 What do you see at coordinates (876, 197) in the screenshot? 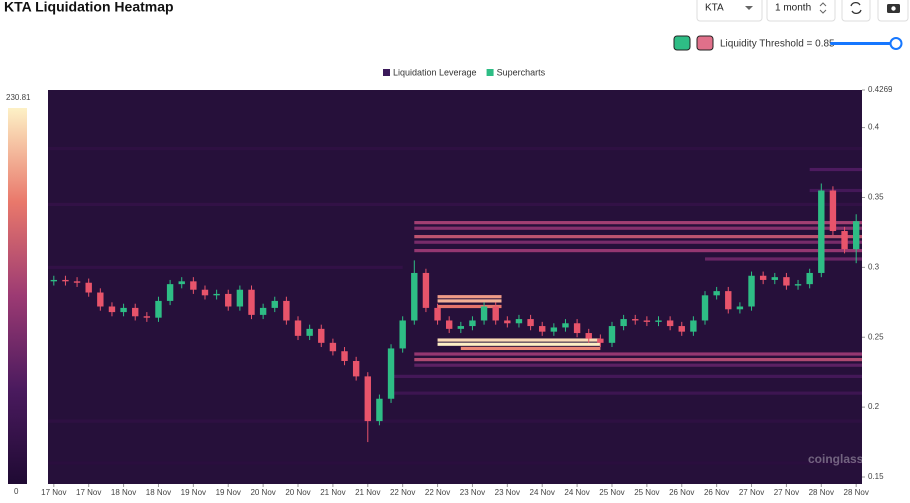
I see `y-tick-label: 0.35` at bounding box center [876, 197].